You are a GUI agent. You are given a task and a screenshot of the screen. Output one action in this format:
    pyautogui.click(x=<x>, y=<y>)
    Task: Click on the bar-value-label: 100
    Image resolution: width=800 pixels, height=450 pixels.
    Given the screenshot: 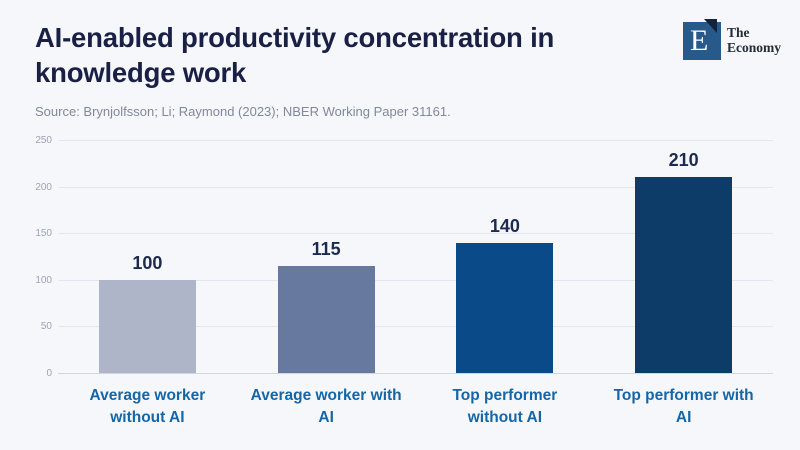 What is the action you would take?
    pyautogui.click(x=147, y=263)
    